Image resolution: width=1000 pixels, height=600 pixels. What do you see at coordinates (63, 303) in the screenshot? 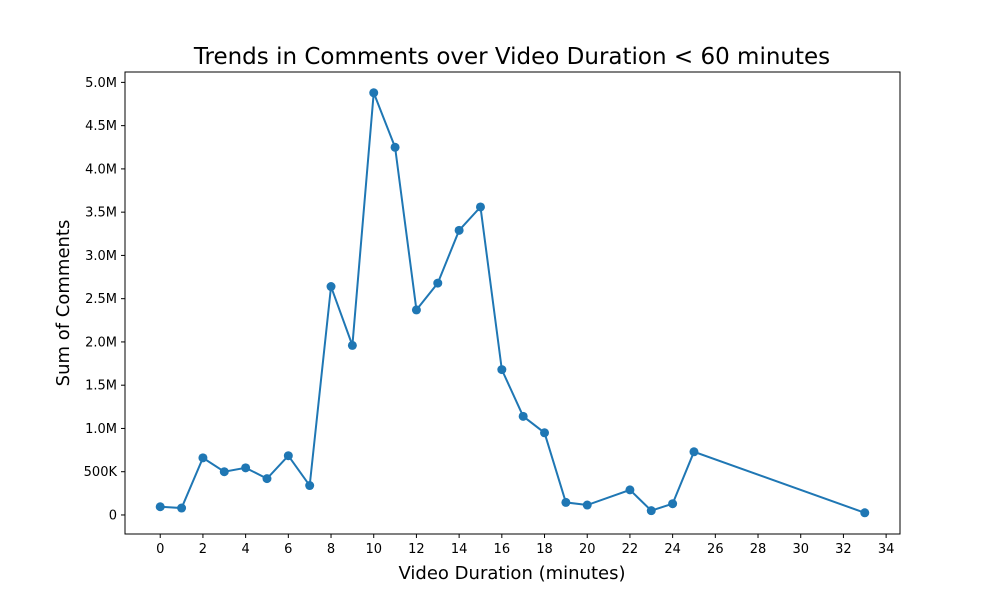
I see `y-axis-label: Sum of Comments` at bounding box center [63, 303].